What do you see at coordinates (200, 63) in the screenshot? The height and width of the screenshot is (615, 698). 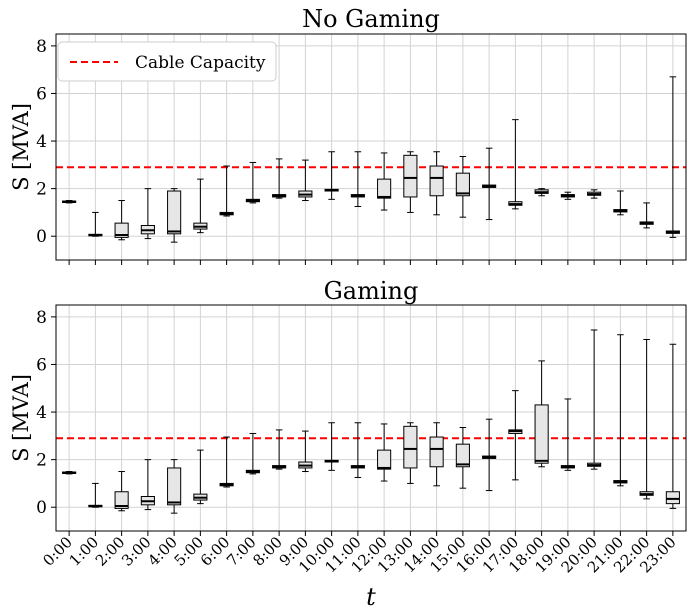 I see `legend-label: Cable Capacity` at bounding box center [200, 63].